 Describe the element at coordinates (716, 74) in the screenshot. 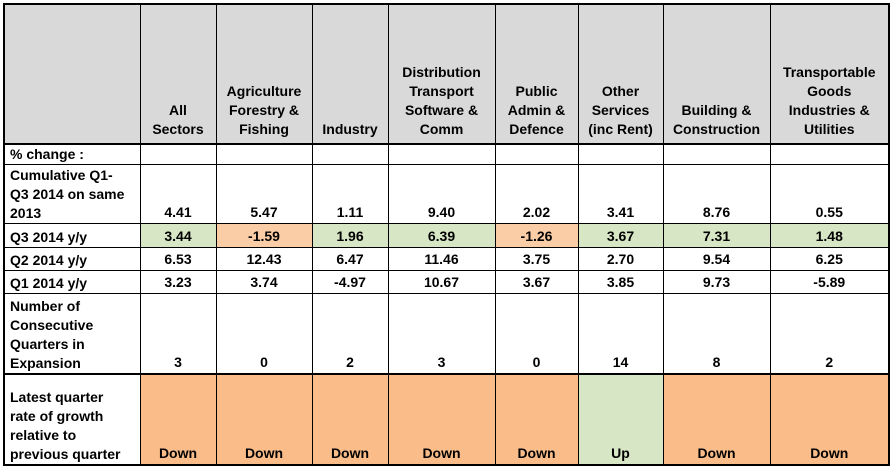

I see `col-header-building-construction: Building & Construction` at that location.